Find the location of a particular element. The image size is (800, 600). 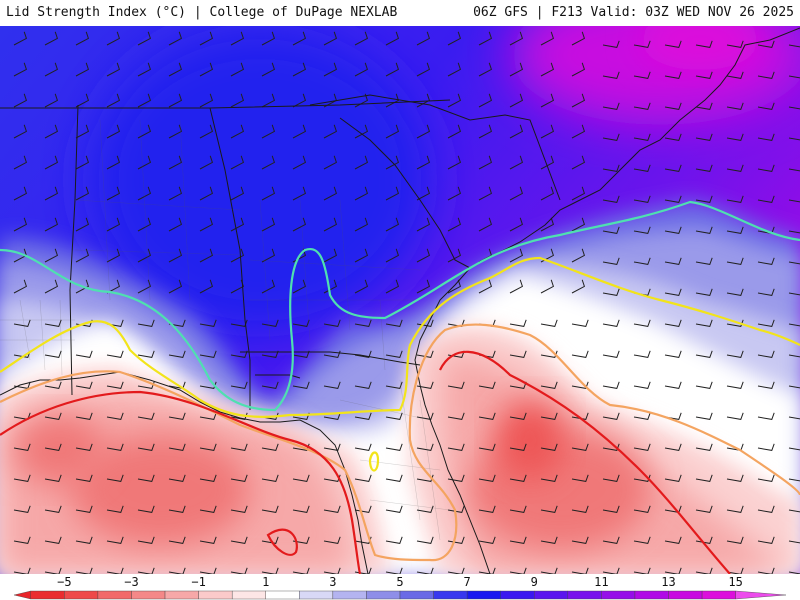

colorbar-tick-label: −3 is located at coordinates (131, 582).